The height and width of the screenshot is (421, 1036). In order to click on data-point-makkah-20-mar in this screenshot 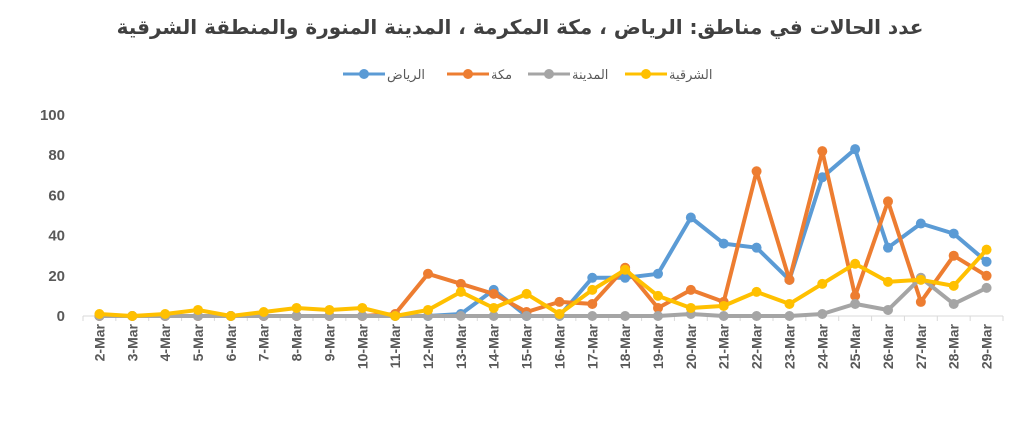, I will do `click(690, 289)`.